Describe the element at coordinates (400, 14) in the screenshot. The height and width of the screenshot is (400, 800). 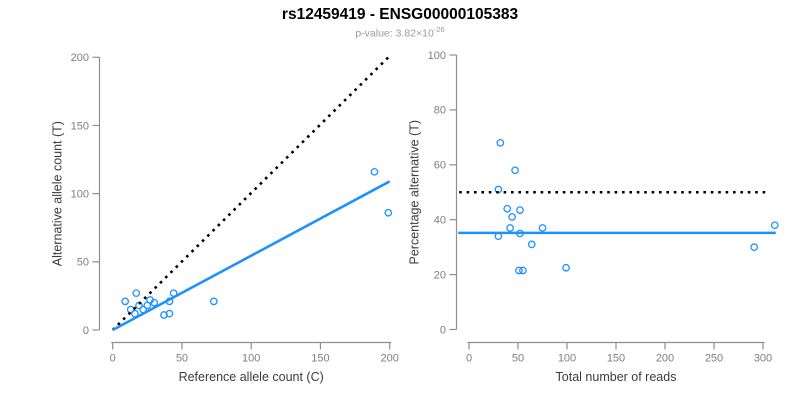
I see `page-title: rs12459419 - ENSG00000105383` at that location.